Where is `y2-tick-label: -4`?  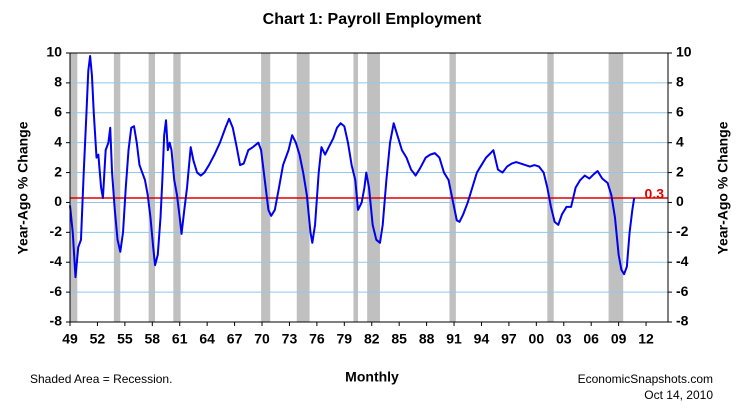
y2-tick-label: -4 is located at coordinates (682, 261).